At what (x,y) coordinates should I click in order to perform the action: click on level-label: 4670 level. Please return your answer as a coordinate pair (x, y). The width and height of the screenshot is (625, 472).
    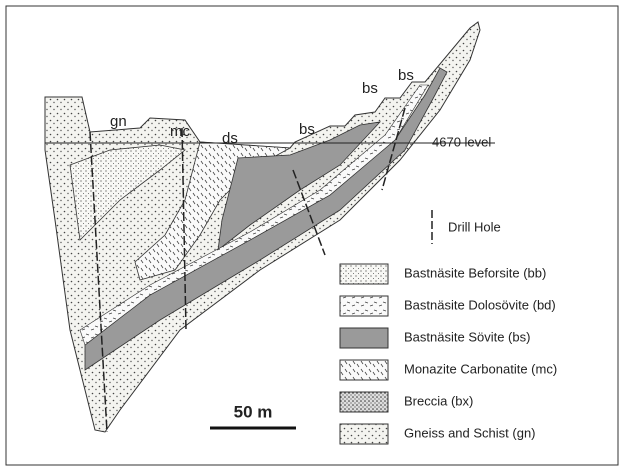
    Looking at the image, I should click on (461, 141).